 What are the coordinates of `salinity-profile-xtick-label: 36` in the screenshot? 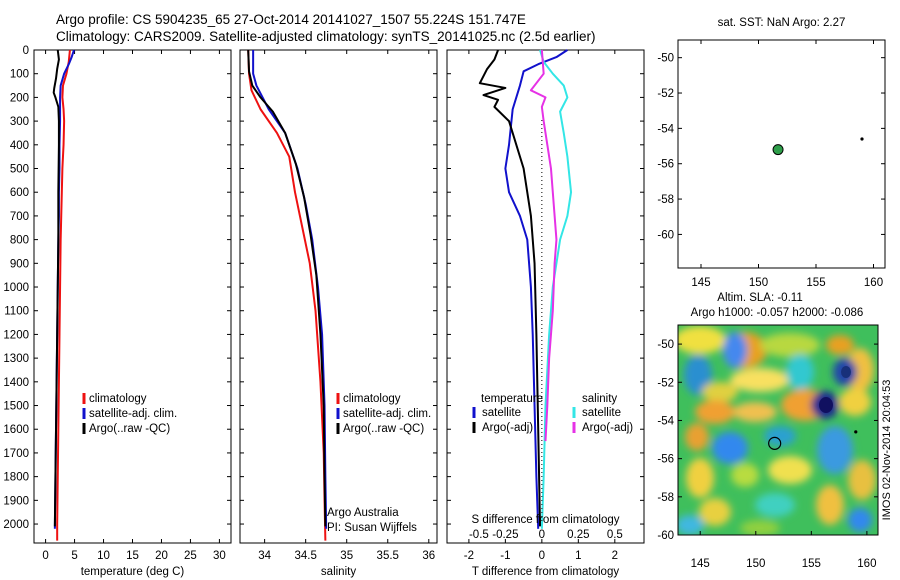 It's located at (428, 556).